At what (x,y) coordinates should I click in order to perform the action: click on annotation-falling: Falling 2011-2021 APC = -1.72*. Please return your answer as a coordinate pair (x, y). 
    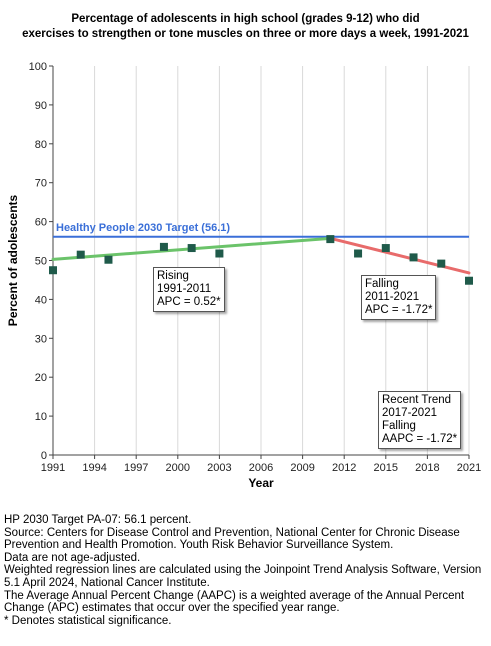
    Looking at the image, I should click on (399, 297).